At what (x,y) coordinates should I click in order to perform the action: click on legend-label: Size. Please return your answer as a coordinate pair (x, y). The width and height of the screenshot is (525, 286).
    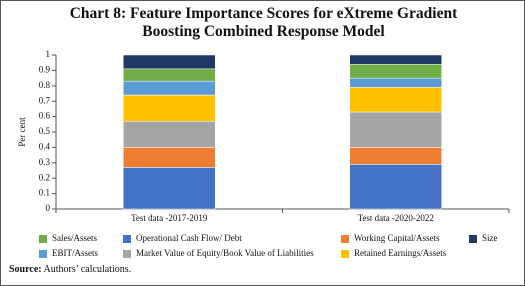
    Looking at the image, I should click on (490, 238).